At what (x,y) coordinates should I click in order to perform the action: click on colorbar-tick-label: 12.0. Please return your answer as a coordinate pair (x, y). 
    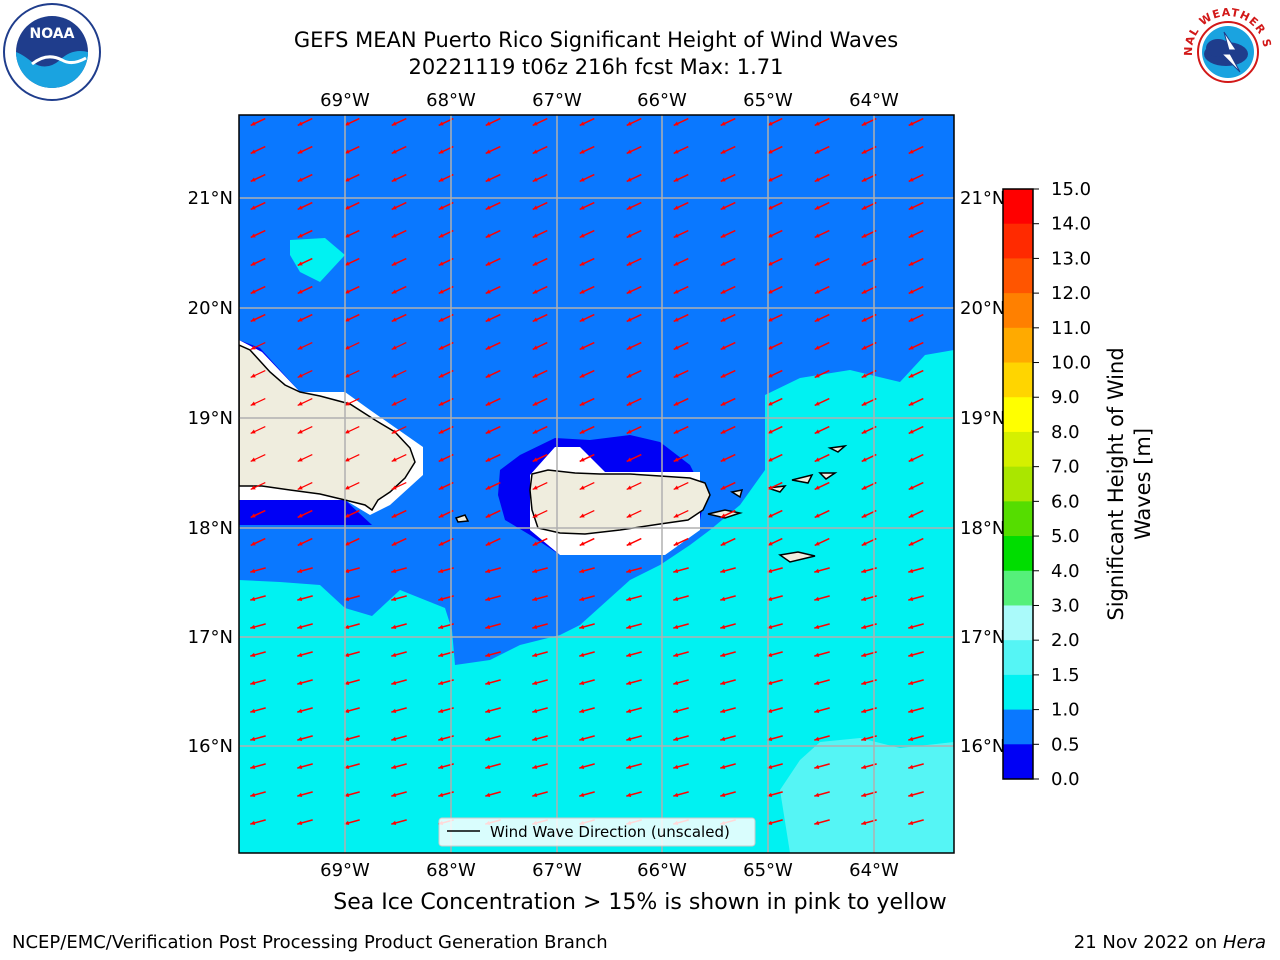
    Looking at the image, I should click on (1071, 293).